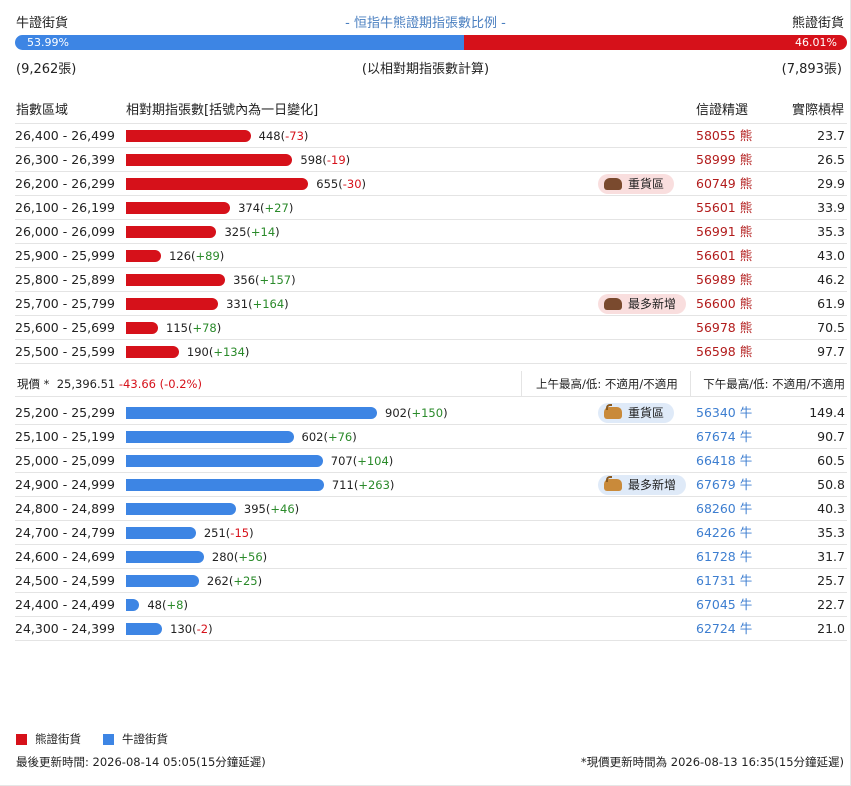 This screenshot has width=851, height=786. I want to click on warrant-link: 67045 牛, so click(724, 604).